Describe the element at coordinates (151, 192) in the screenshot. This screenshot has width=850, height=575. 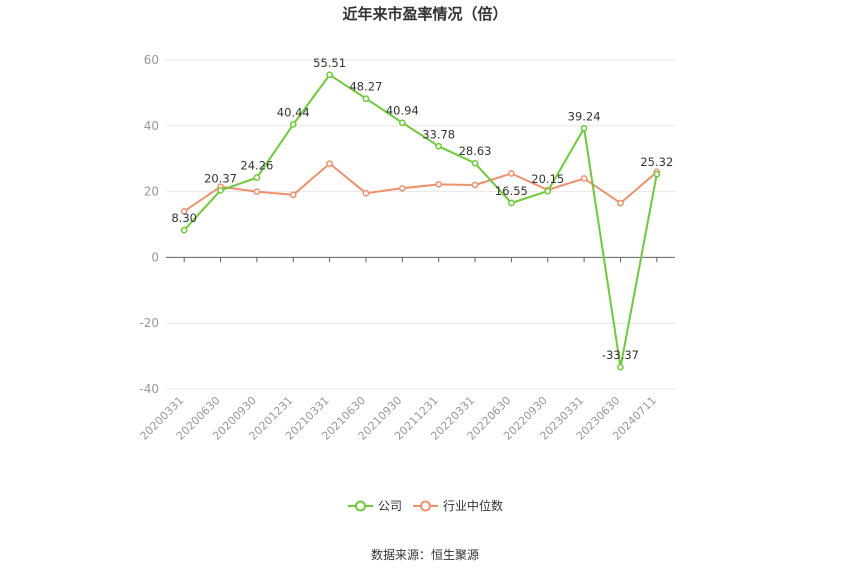
I see `y-tick-label: 20` at that location.